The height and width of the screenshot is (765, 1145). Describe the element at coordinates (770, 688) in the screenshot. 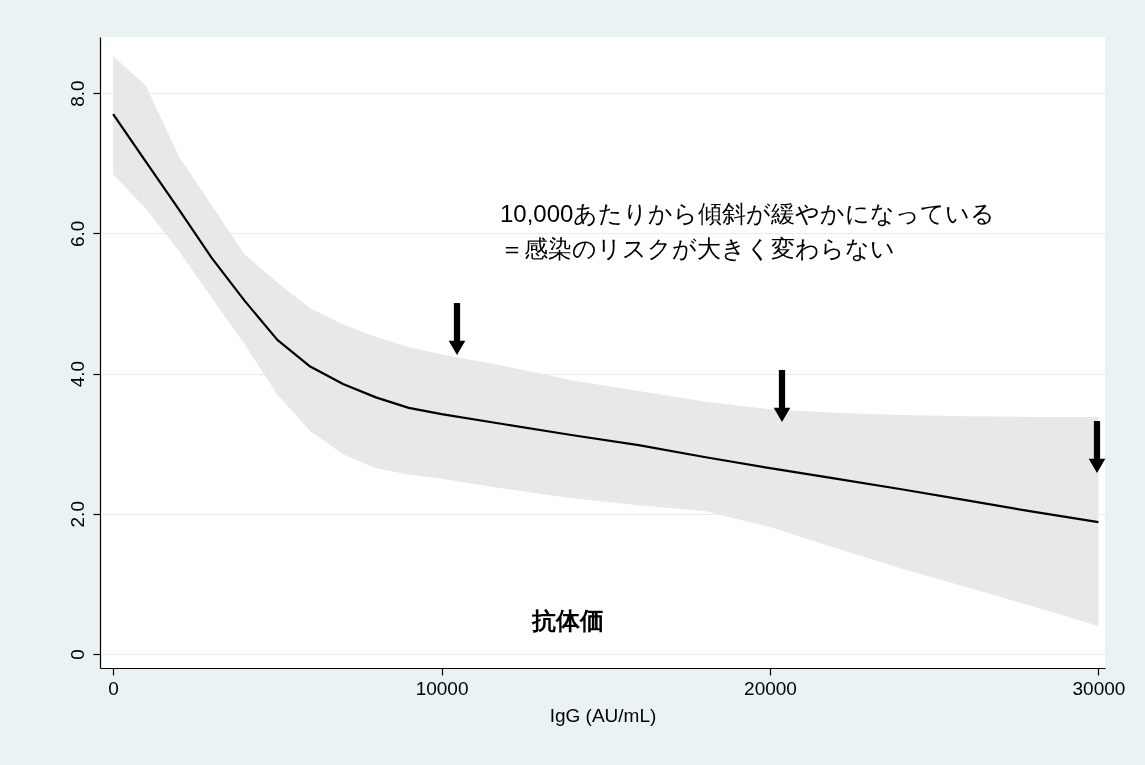

I see `x-tick-label: 20000` at that location.